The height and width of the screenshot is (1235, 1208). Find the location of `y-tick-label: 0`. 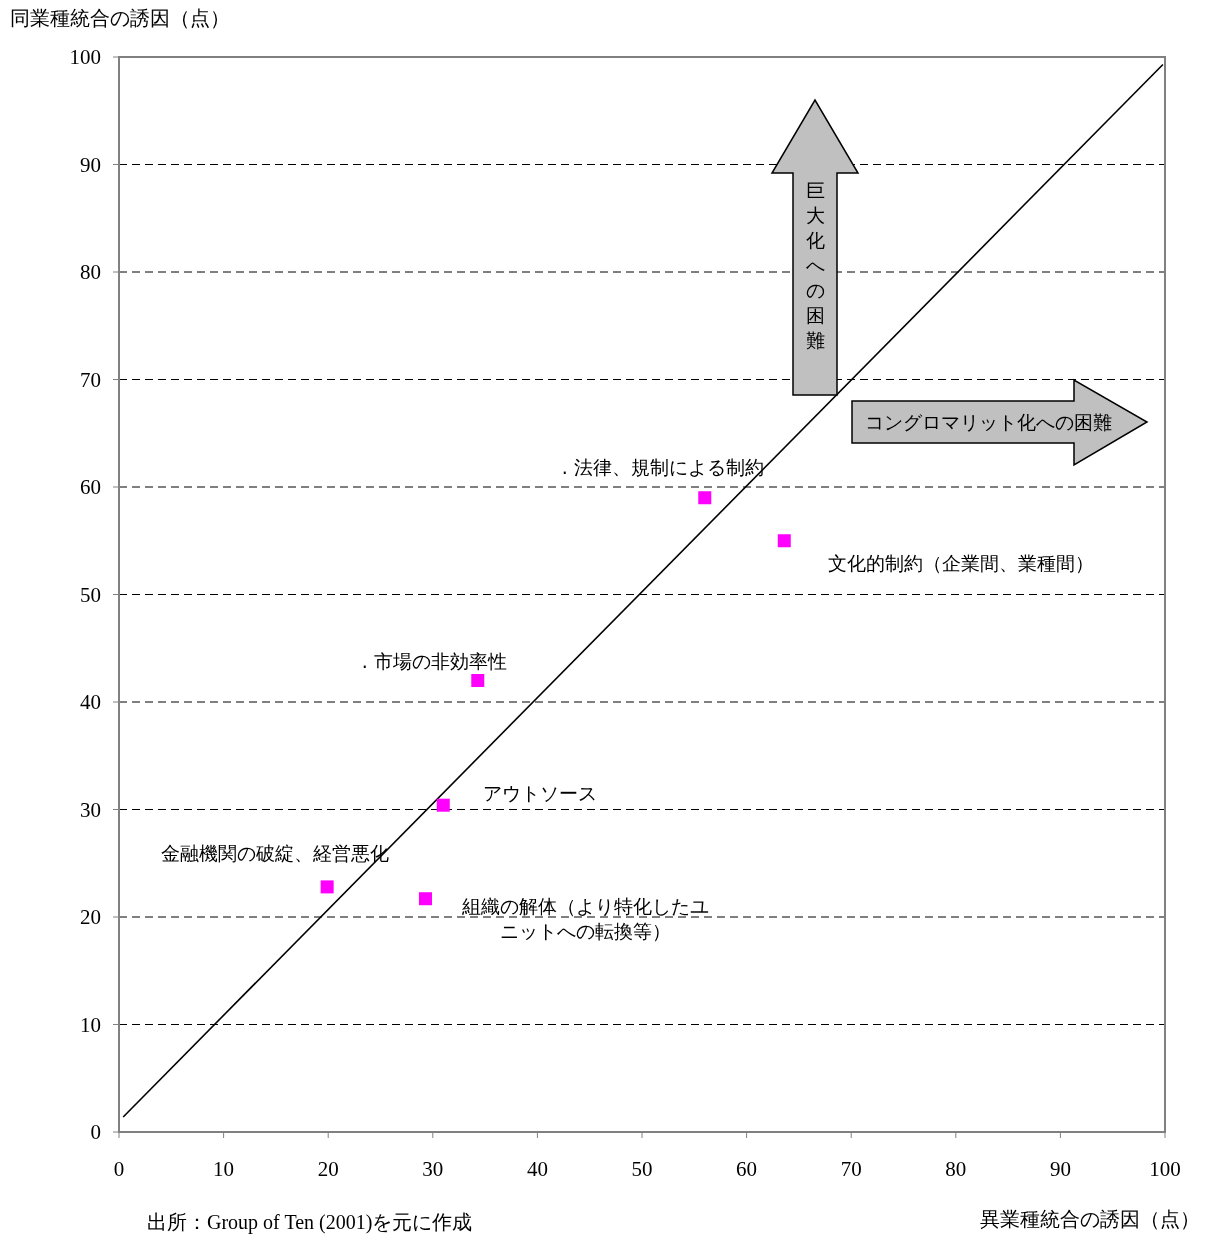

y-tick-label: 0 is located at coordinates (95, 1132).